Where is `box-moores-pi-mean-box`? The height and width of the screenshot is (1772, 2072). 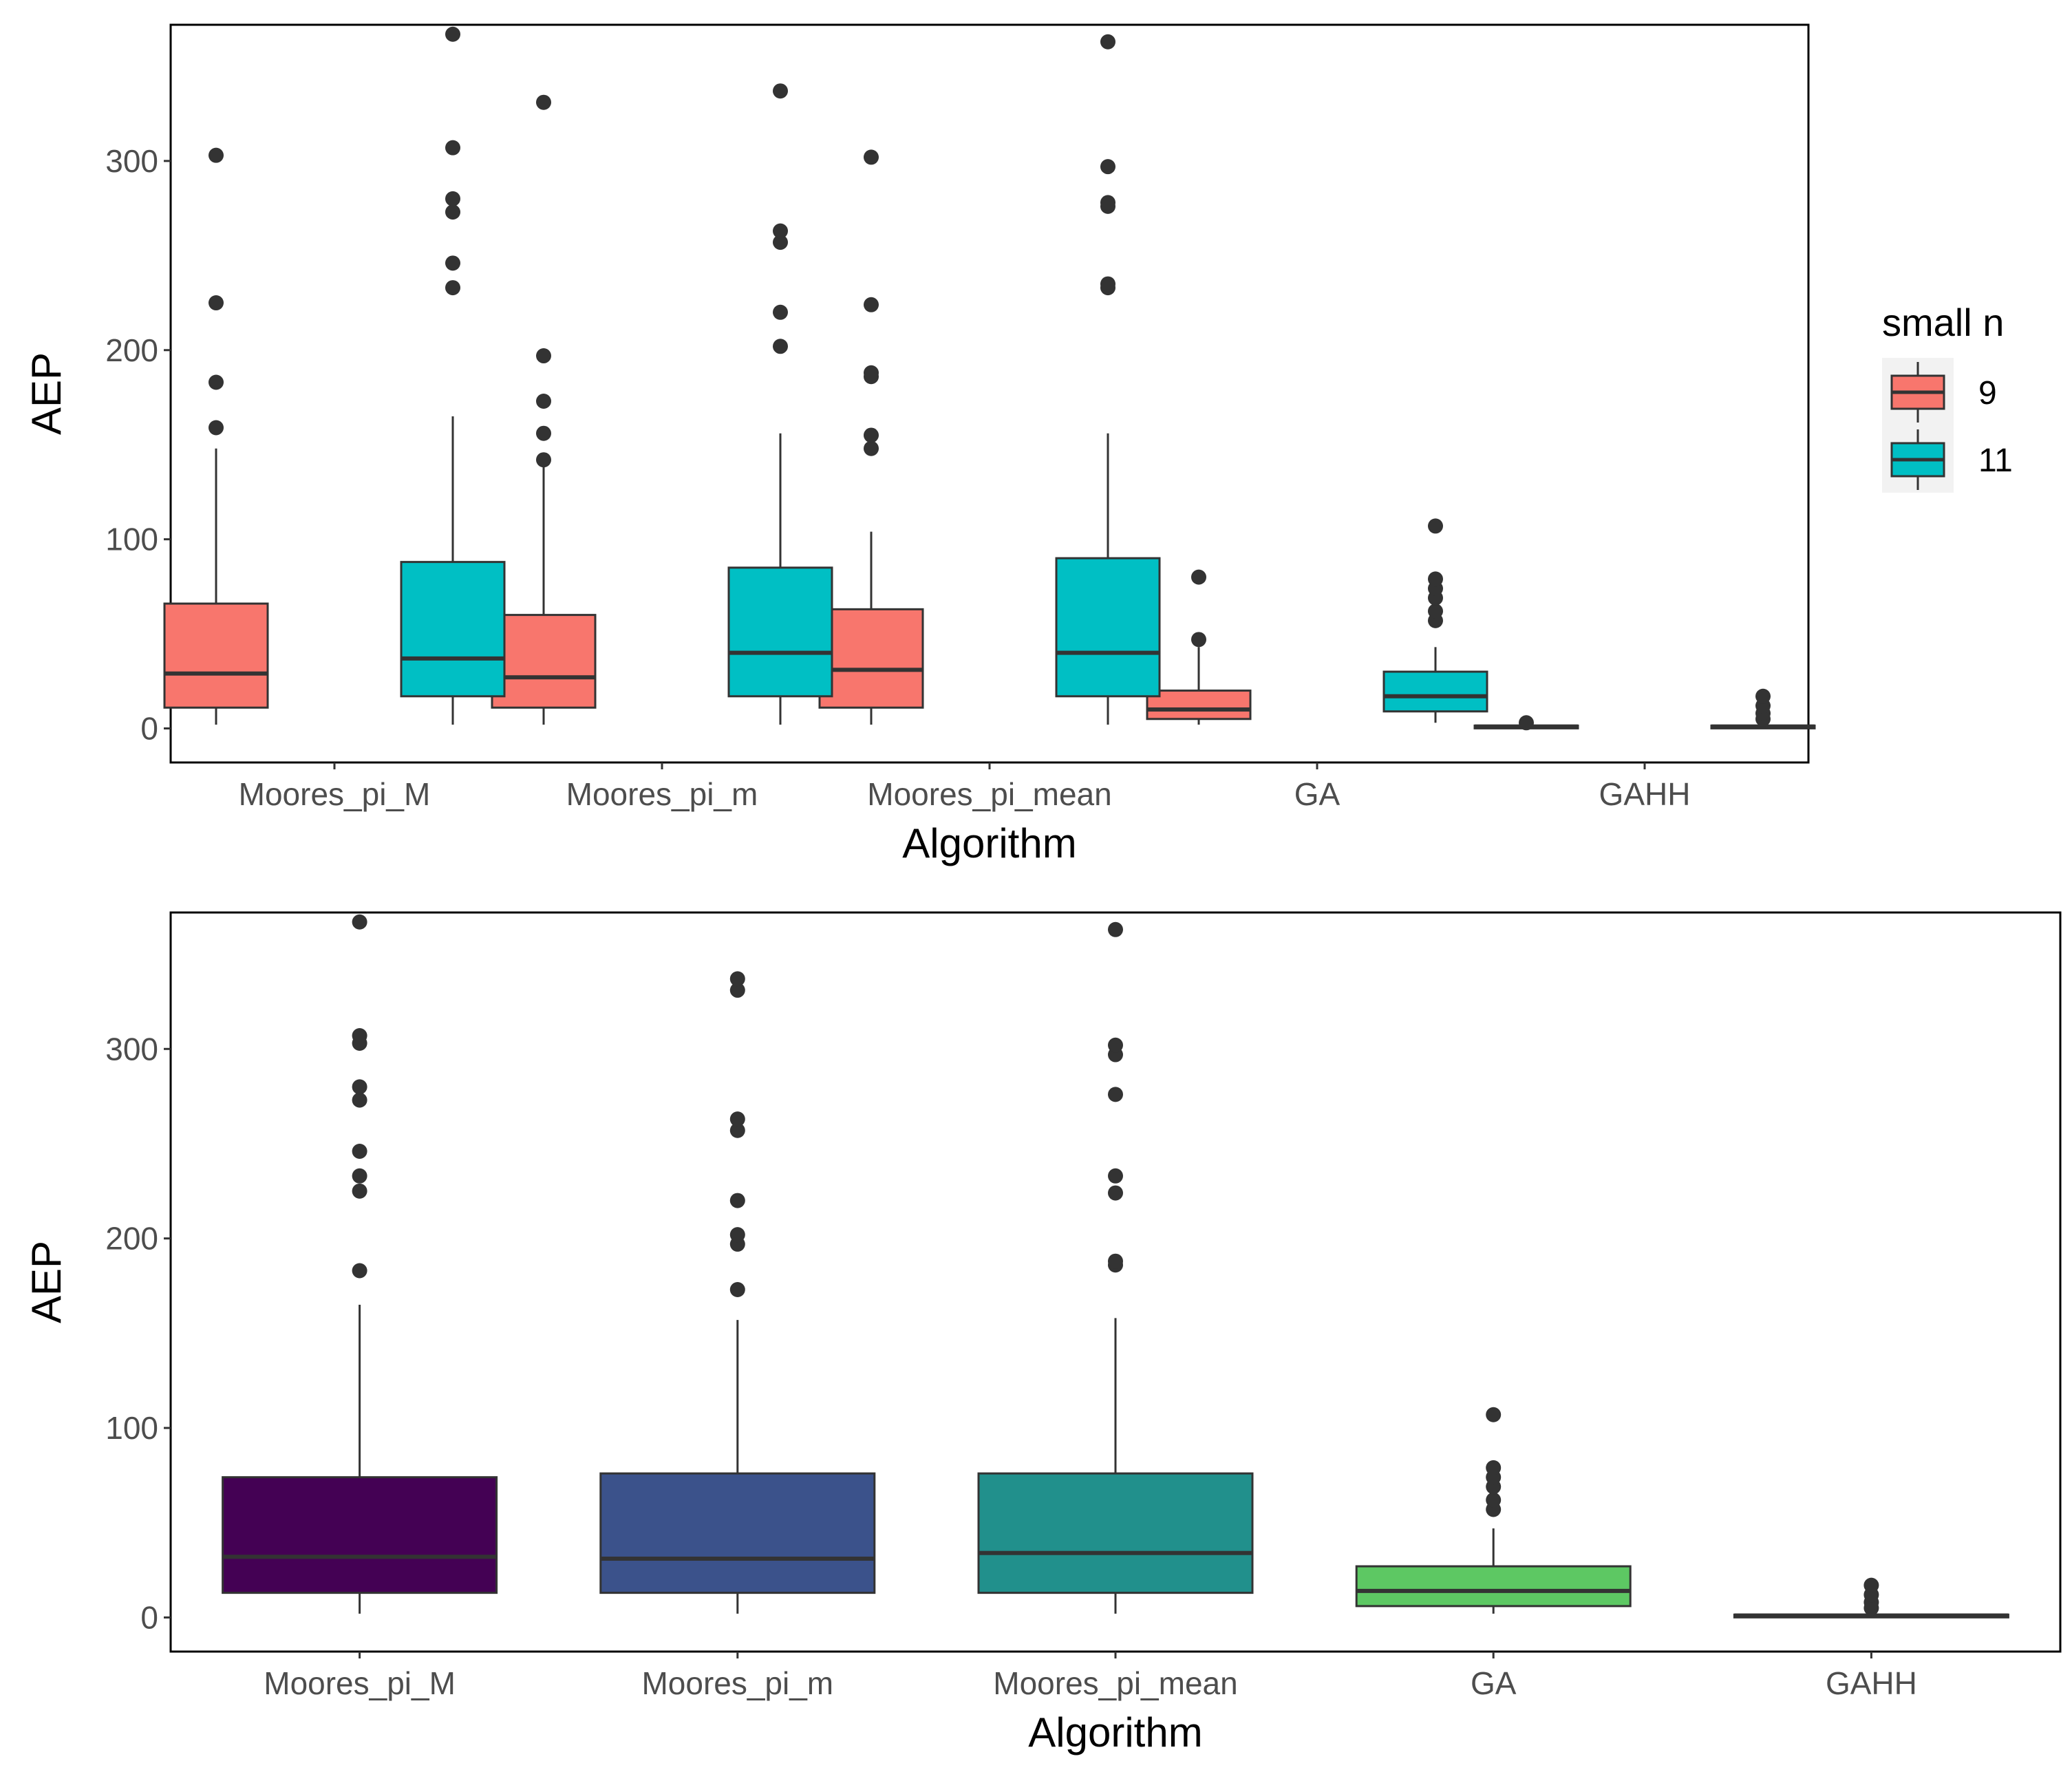 box-moores-pi-mean-box is located at coordinates (1115, 1533).